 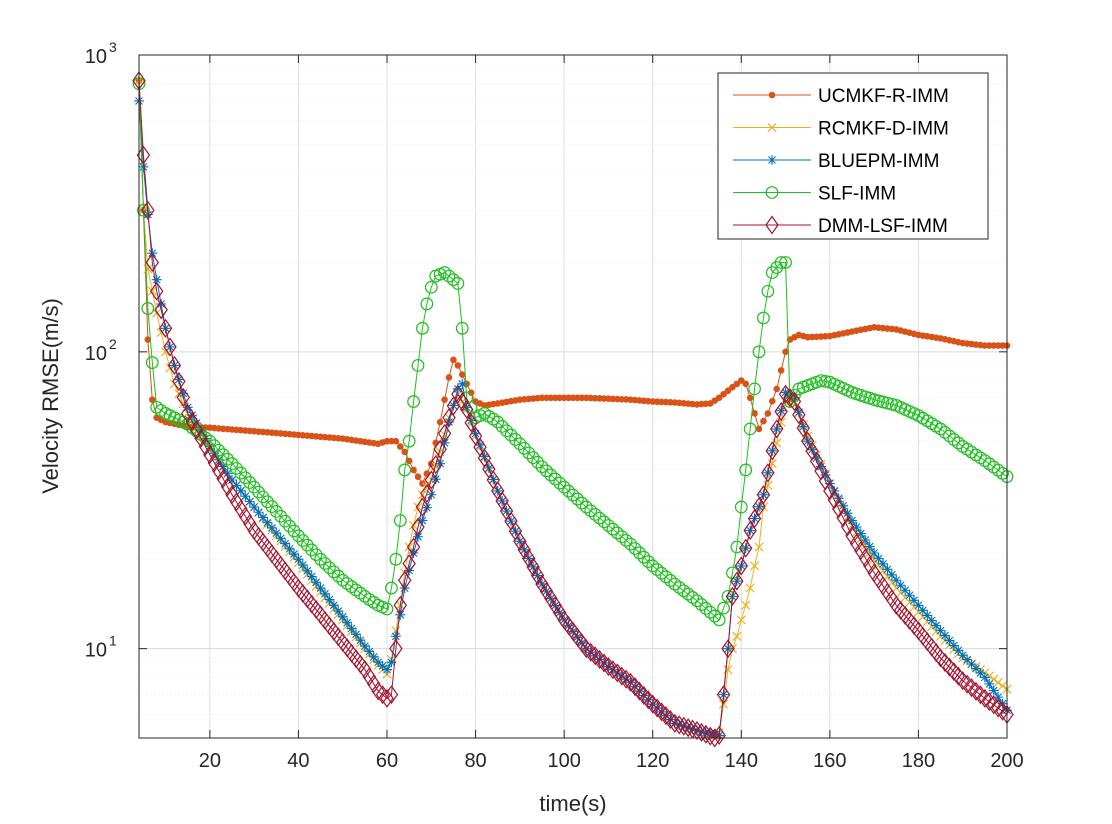 What do you see at coordinates (50, 396) in the screenshot?
I see `y-axis-title: Velocity RMSE(m/s)` at bounding box center [50, 396].